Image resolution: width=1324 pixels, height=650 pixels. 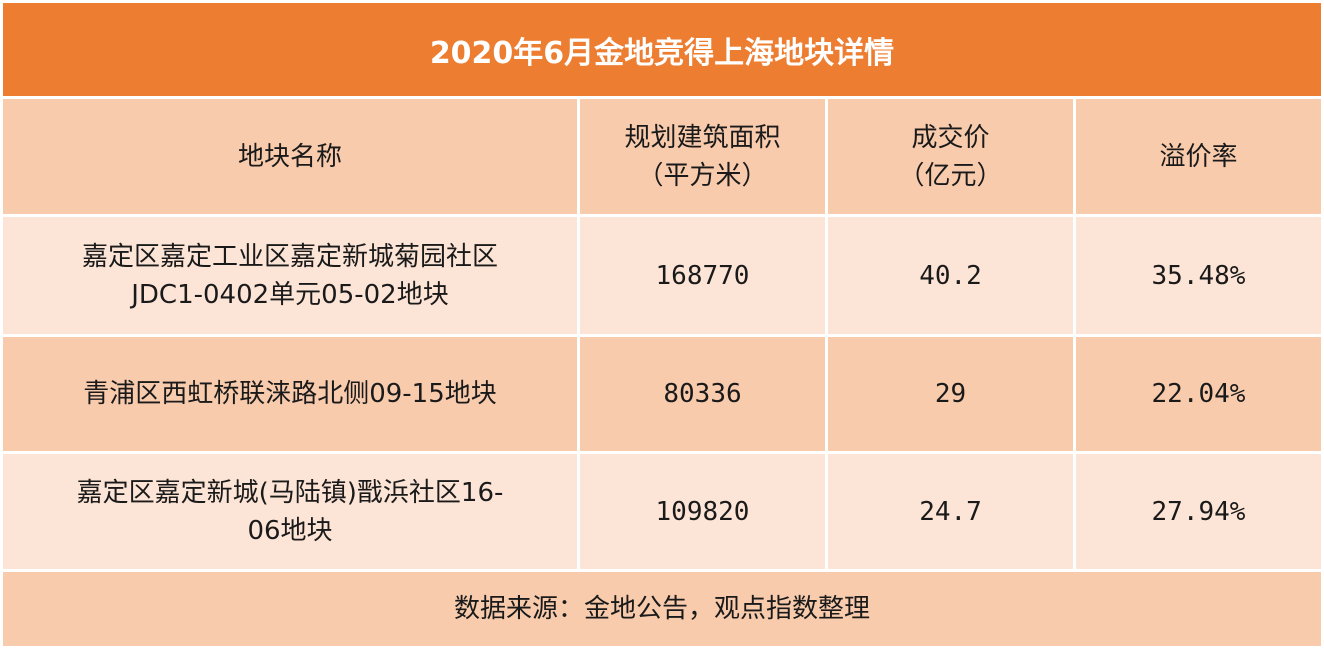 I want to click on premium-rate-cell: 22.04%, so click(x=1198, y=395).